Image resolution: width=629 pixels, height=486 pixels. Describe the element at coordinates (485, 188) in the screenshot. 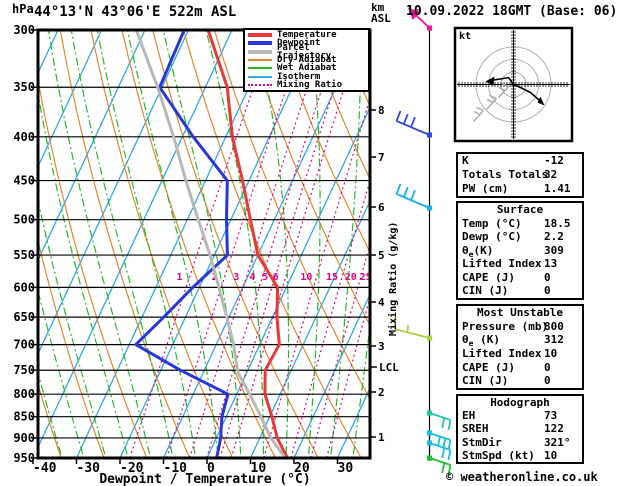

I see `param-label: PW (cm)` at that location.